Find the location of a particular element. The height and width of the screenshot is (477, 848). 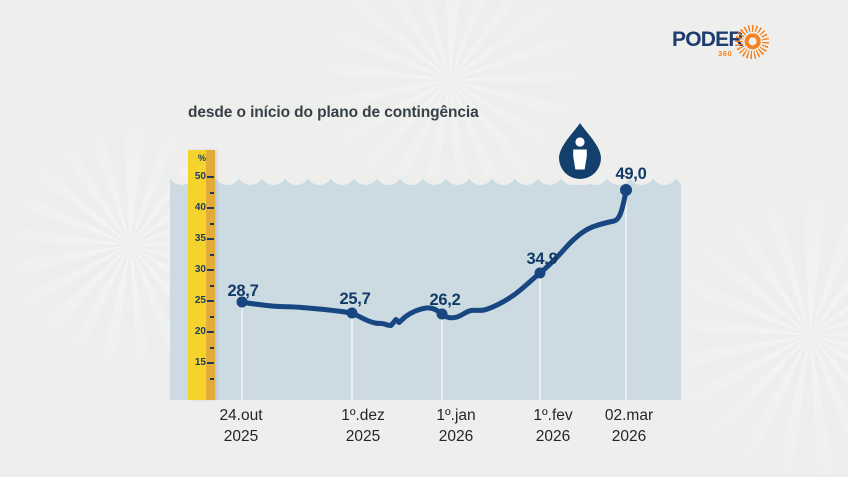

x-tick-02mar: 02.mar 2026 is located at coordinates (629, 426).